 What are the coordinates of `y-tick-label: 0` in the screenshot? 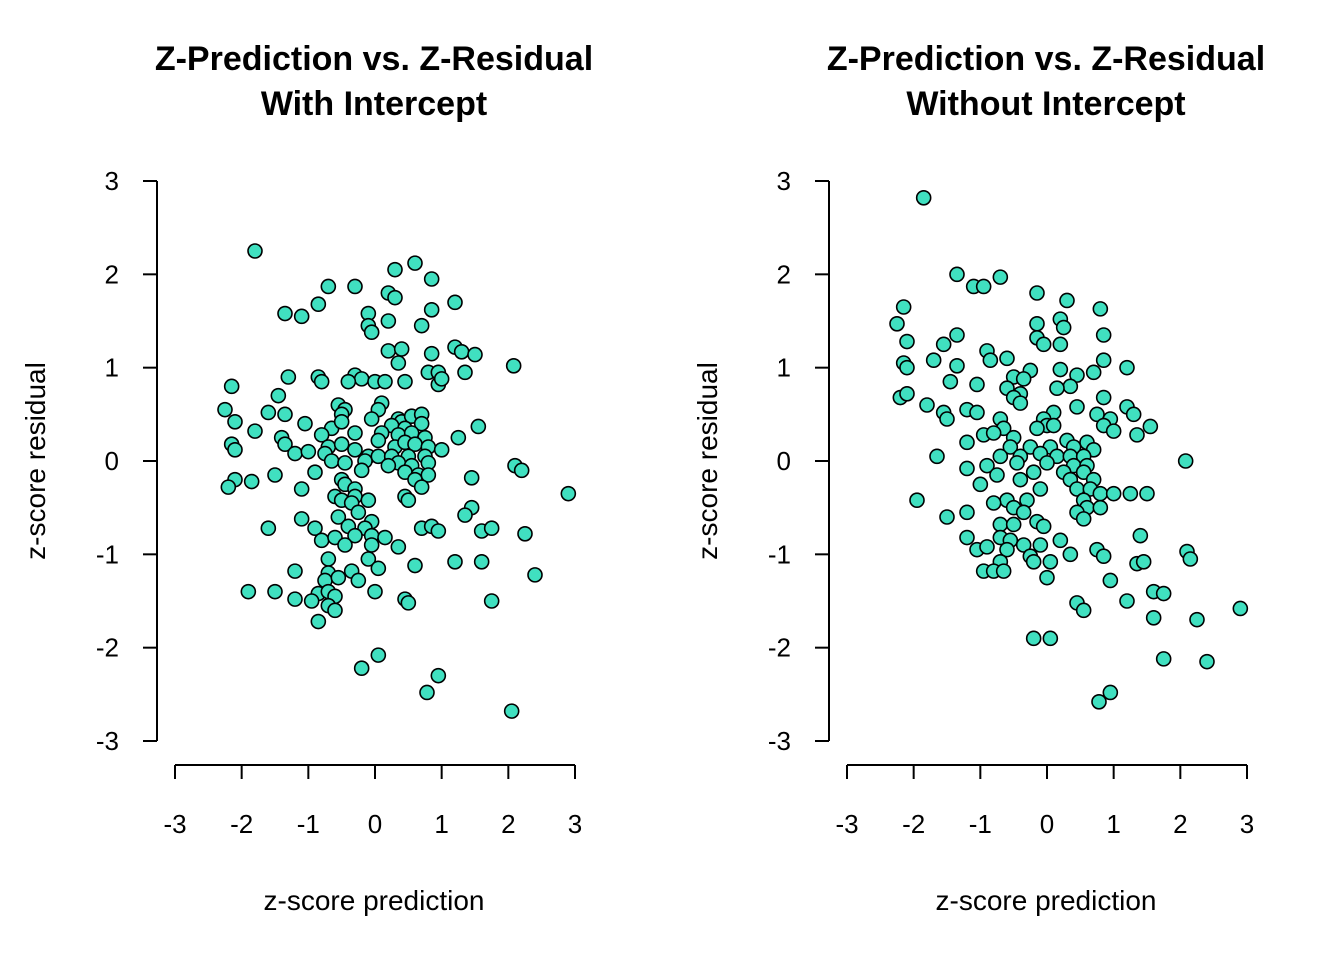 It's located at (784, 461).